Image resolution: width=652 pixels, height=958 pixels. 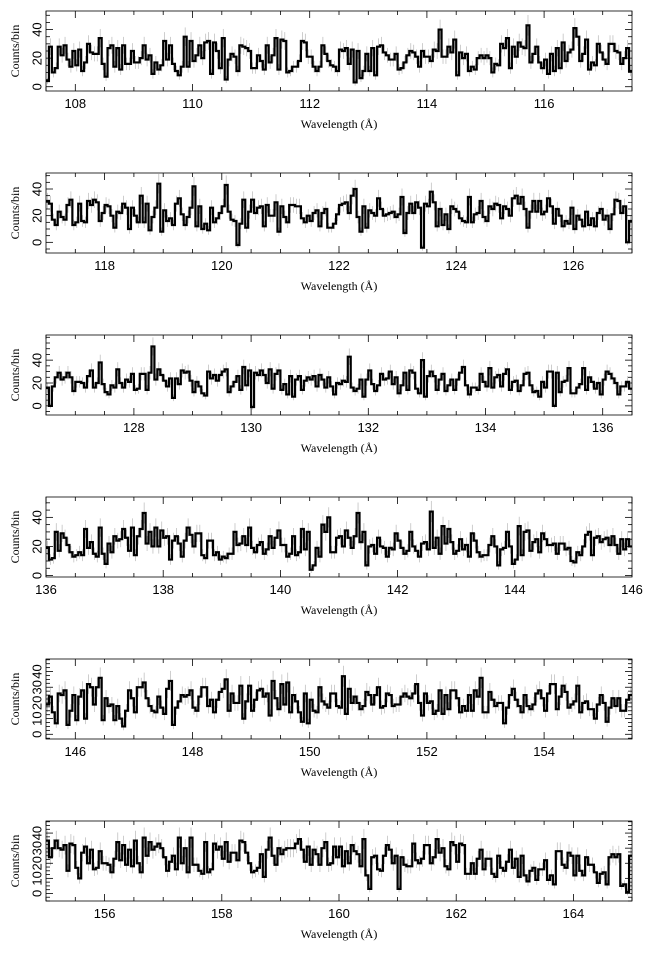 What do you see at coordinates (310, 751) in the screenshot?
I see `x-tick-label: 150` at bounding box center [310, 751].